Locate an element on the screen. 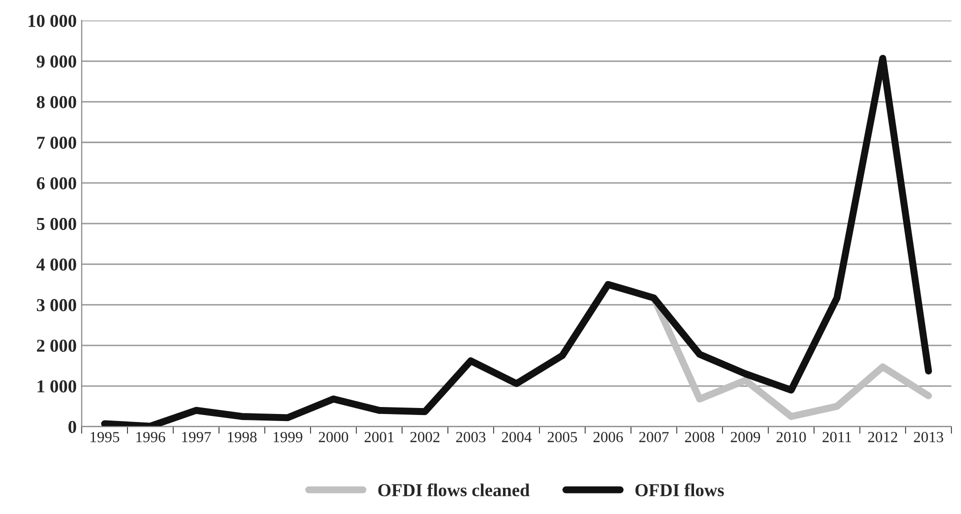 This screenshot has height=514, width=961. y-tick-label: 7 000 is located at coordinates (56, 142).